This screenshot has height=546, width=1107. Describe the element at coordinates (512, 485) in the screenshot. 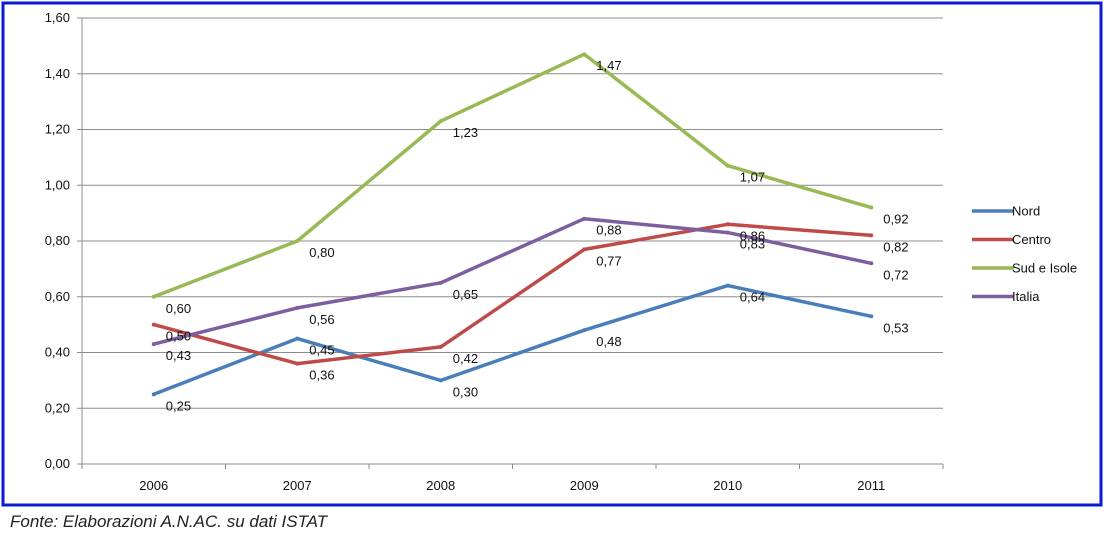

I see `x-tick-labels: 2006 2007 2008 2009 2010 2011` at that location.